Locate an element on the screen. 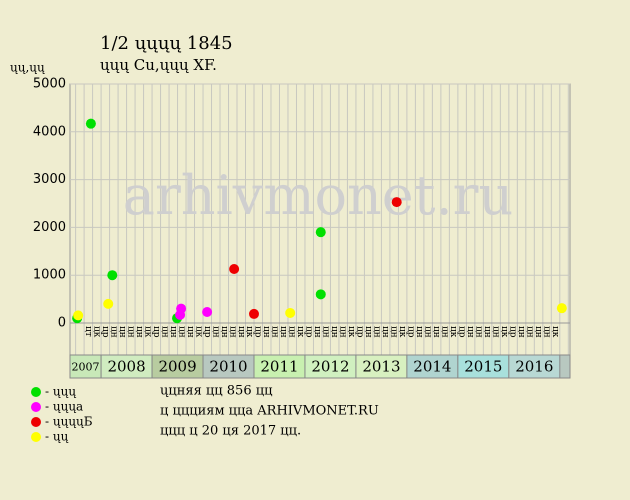 This screenshot has height=500, width=630. y-tick-label: 3000 is located at coordinates (49, 179).